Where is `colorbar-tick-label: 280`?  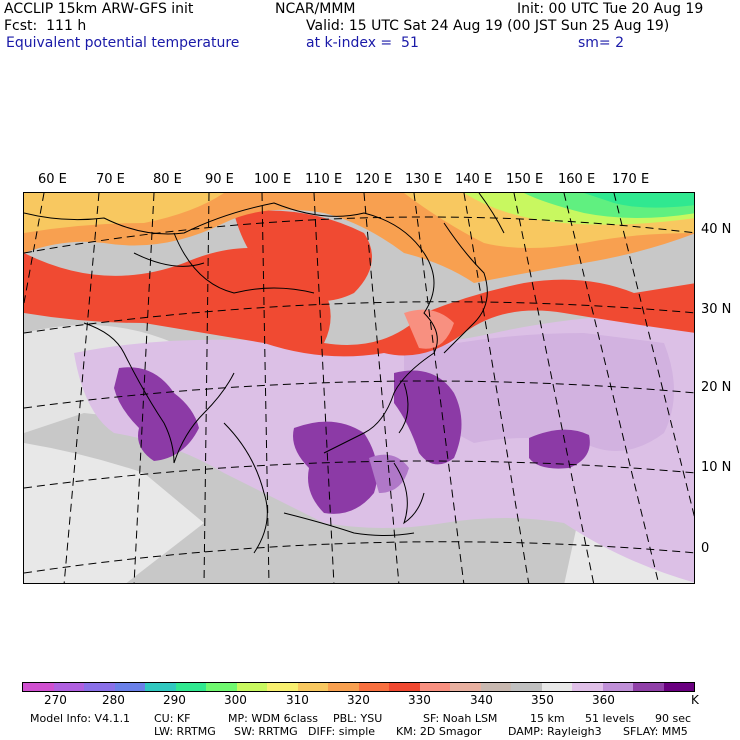 colorbar-tick-label: 280 is located at coordinates (113, 700).